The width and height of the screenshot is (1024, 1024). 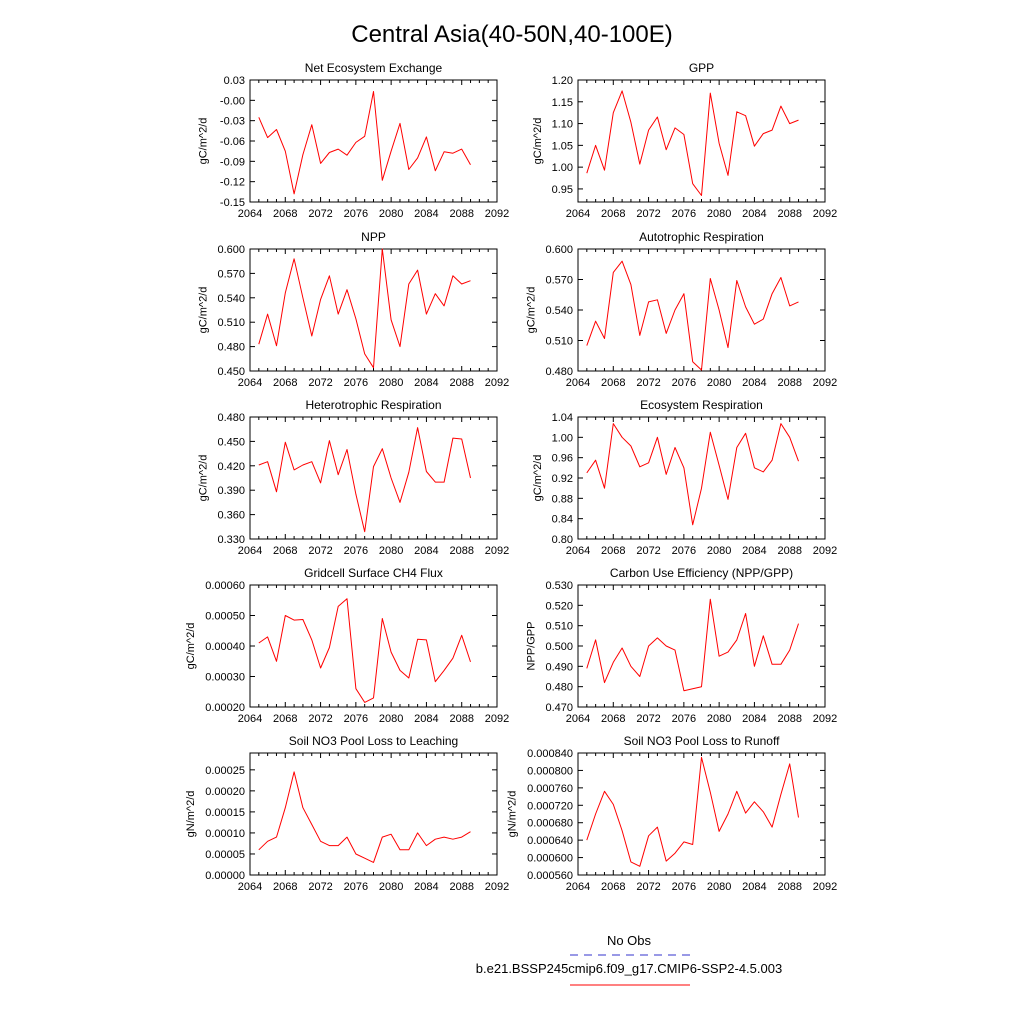 I want to click on legend-label-no-obs: No Obs, so click(x=629, y=940).